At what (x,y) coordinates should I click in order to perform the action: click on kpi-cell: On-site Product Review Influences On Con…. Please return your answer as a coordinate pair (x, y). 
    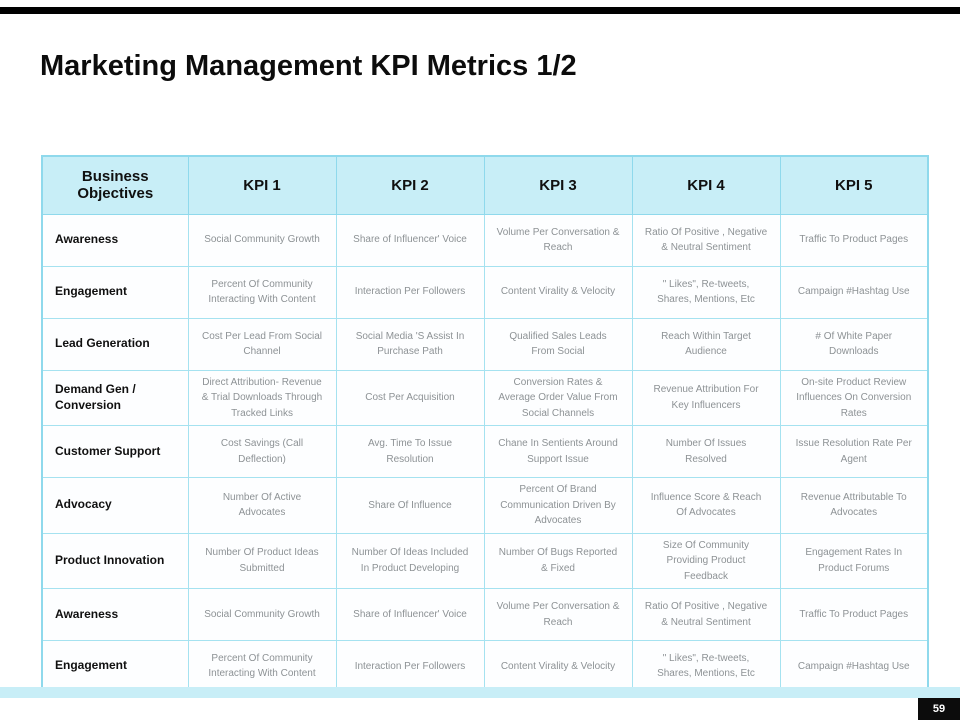
    Looking at the image, I should click on (854, 397).